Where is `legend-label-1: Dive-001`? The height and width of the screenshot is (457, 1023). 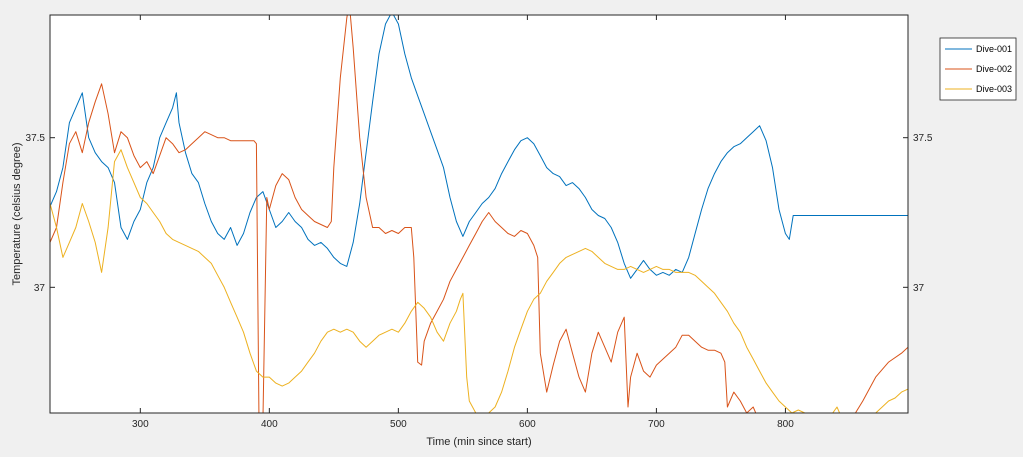 legend-label-1: Dive-001 is located at coordinates (994, 49).